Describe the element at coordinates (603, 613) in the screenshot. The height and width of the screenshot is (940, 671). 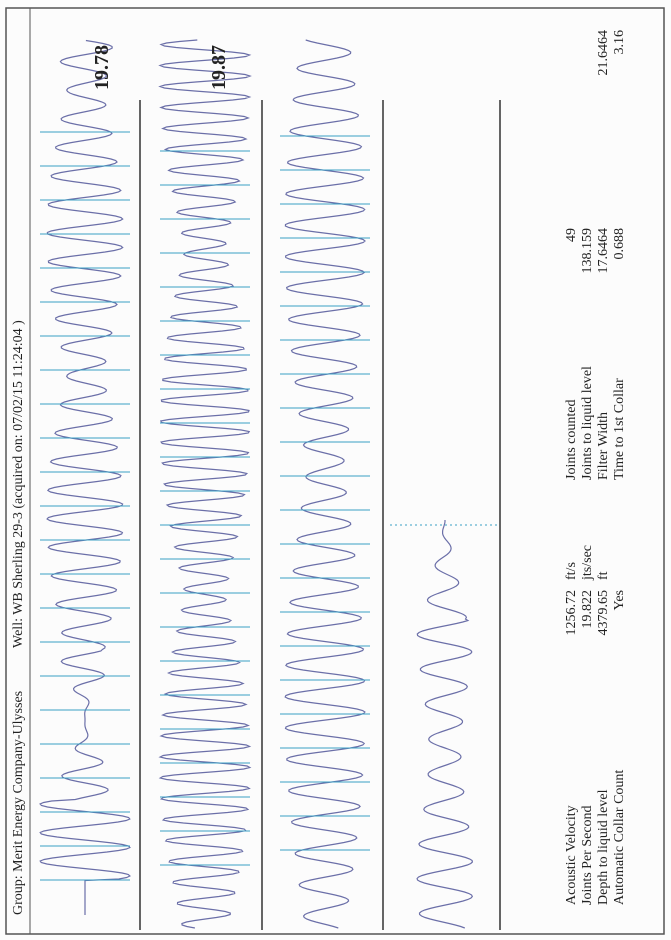
I see `result-value: 4379.65` at that location.